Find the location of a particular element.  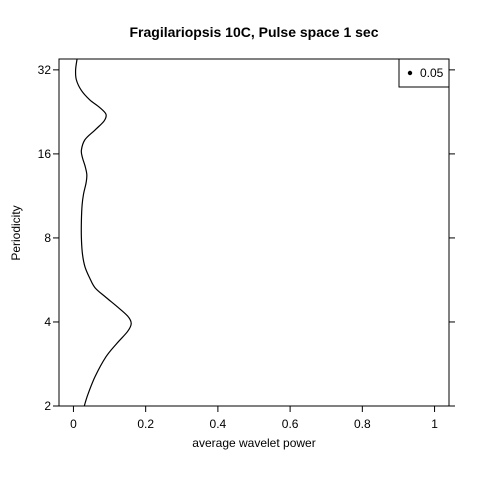

y-tick-label: 2 is located at coordinates (47, 406).